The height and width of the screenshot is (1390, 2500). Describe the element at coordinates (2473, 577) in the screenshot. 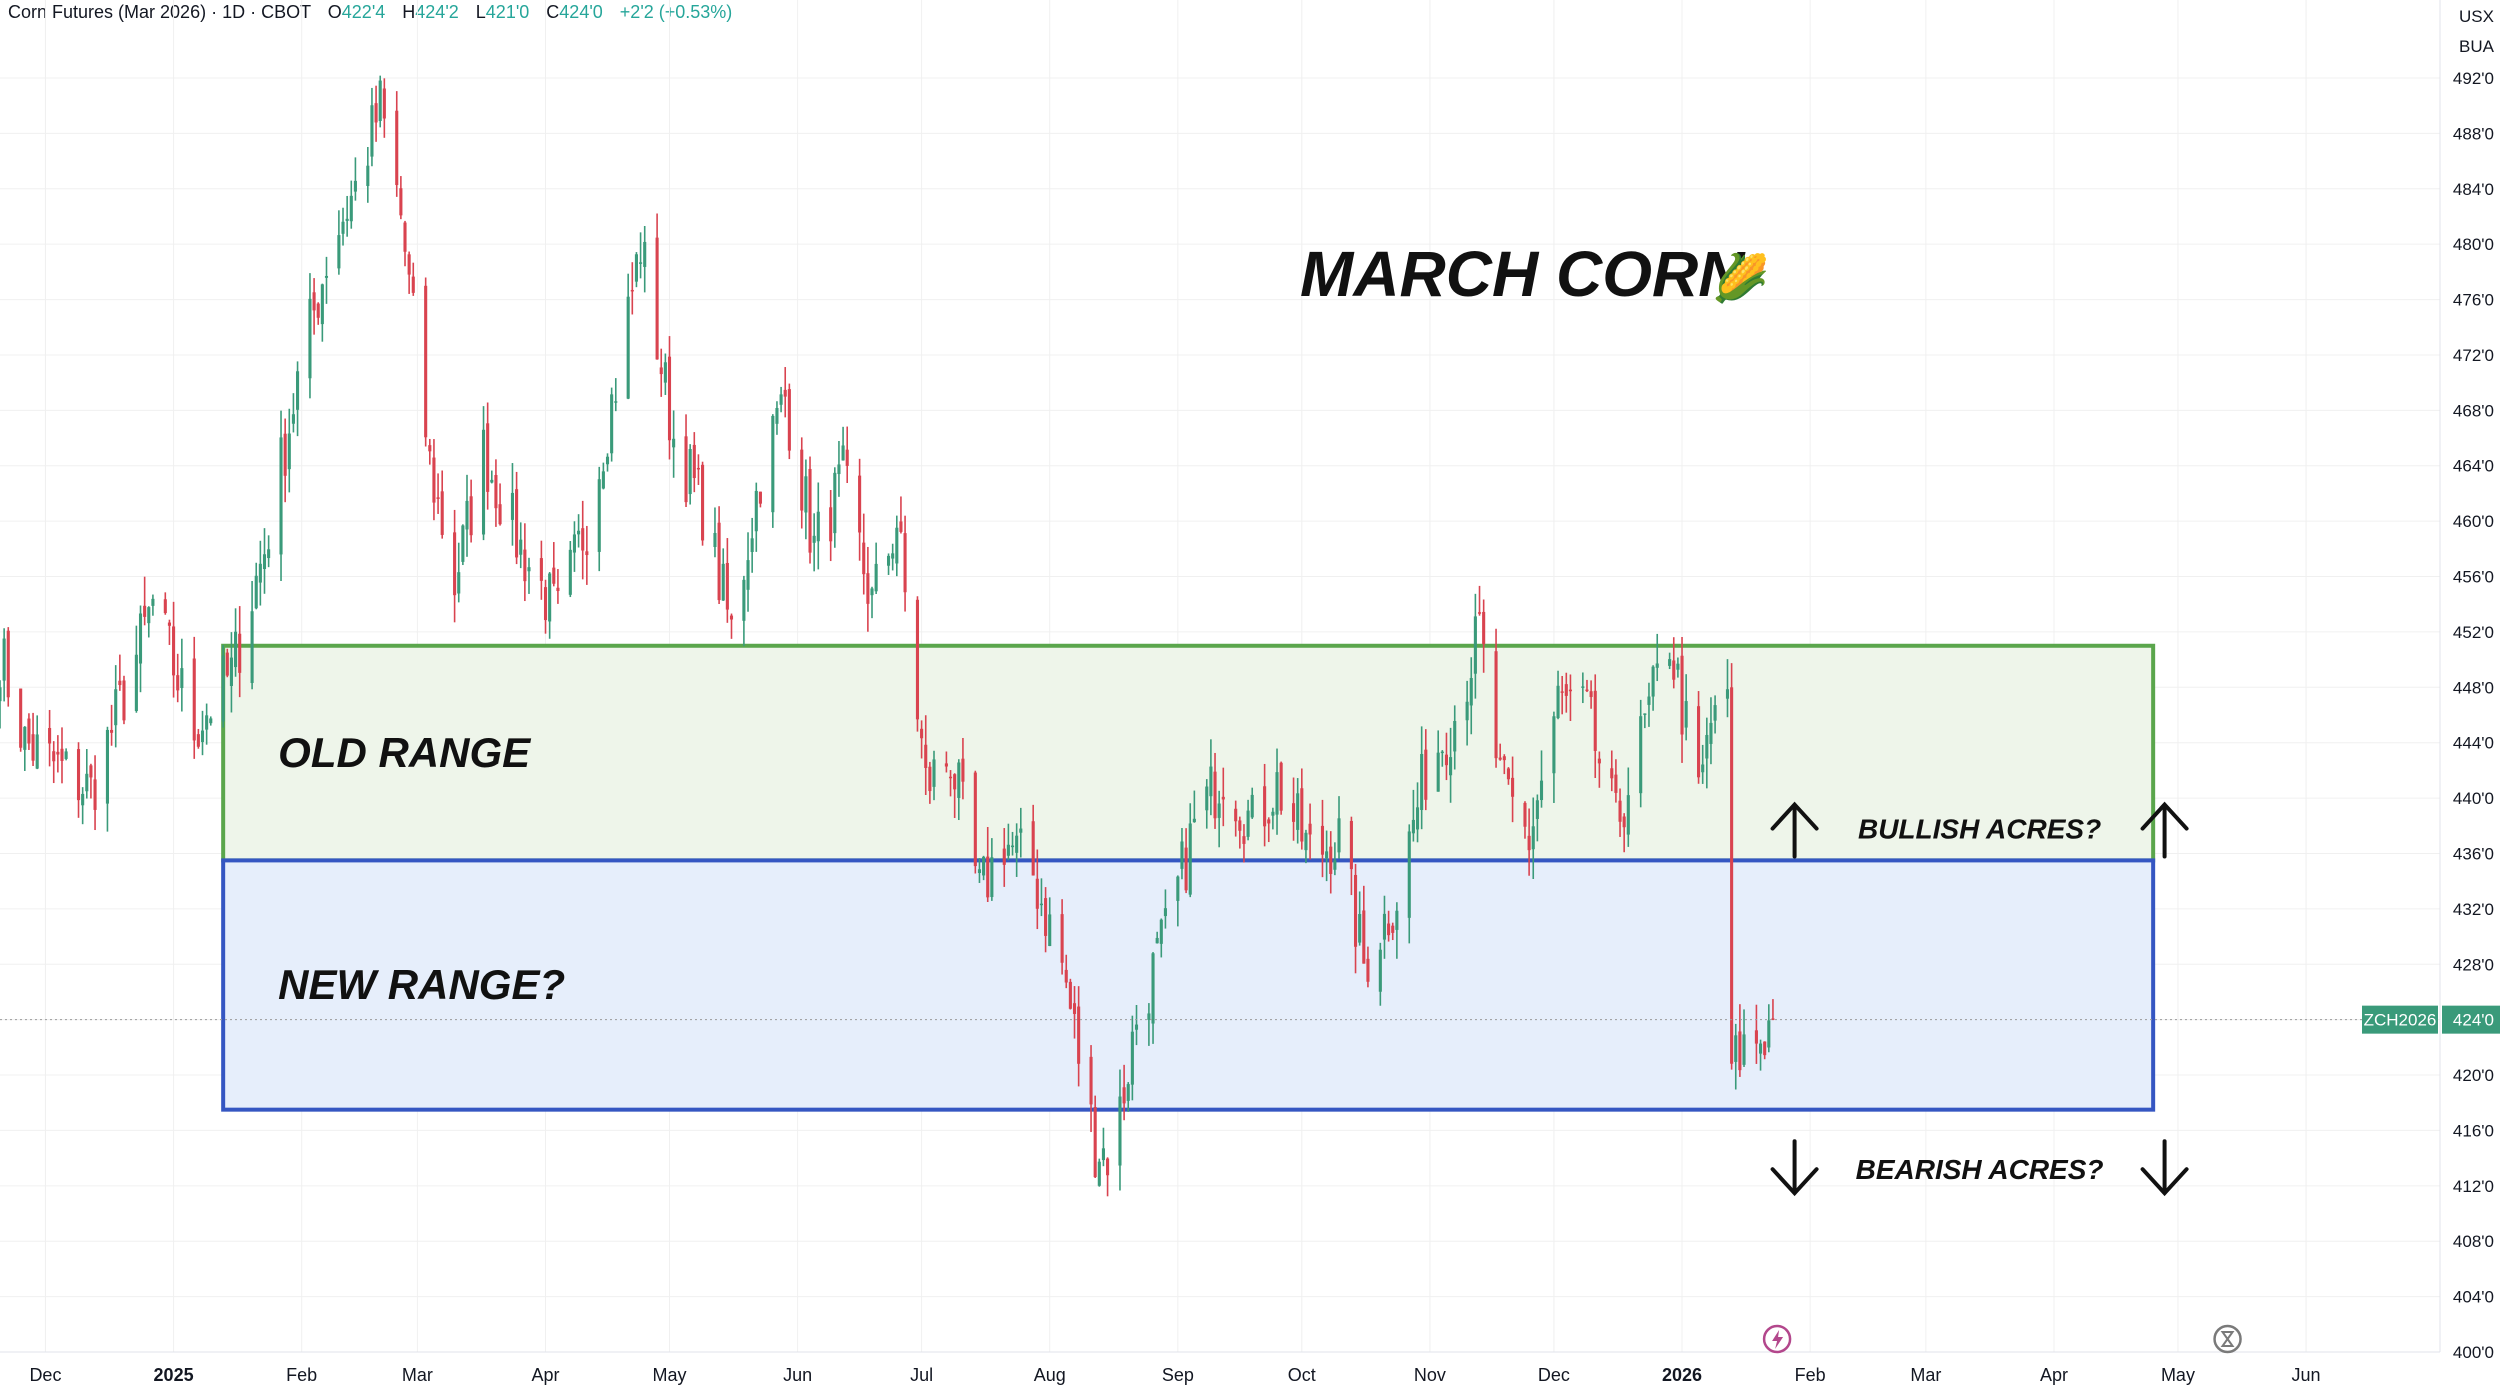

I see `price-tick-label: 456'0` at that location.